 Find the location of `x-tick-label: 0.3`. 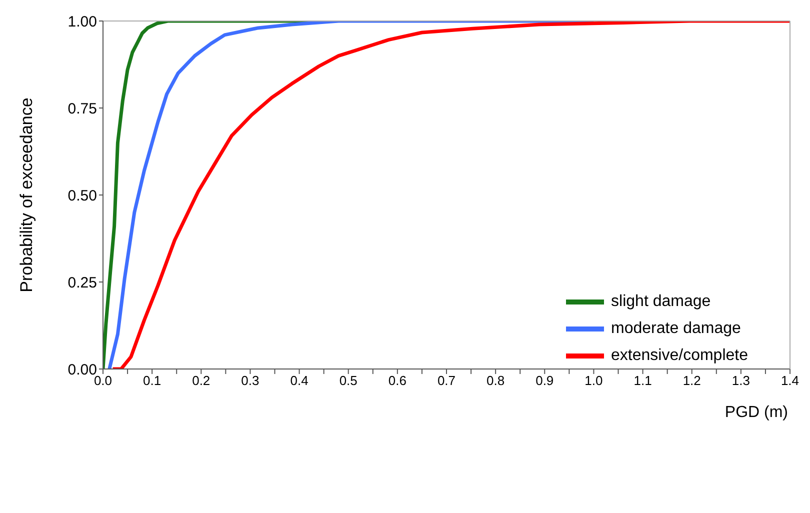

x-tick-label: 0.3 is located at coordinates (250, 380).